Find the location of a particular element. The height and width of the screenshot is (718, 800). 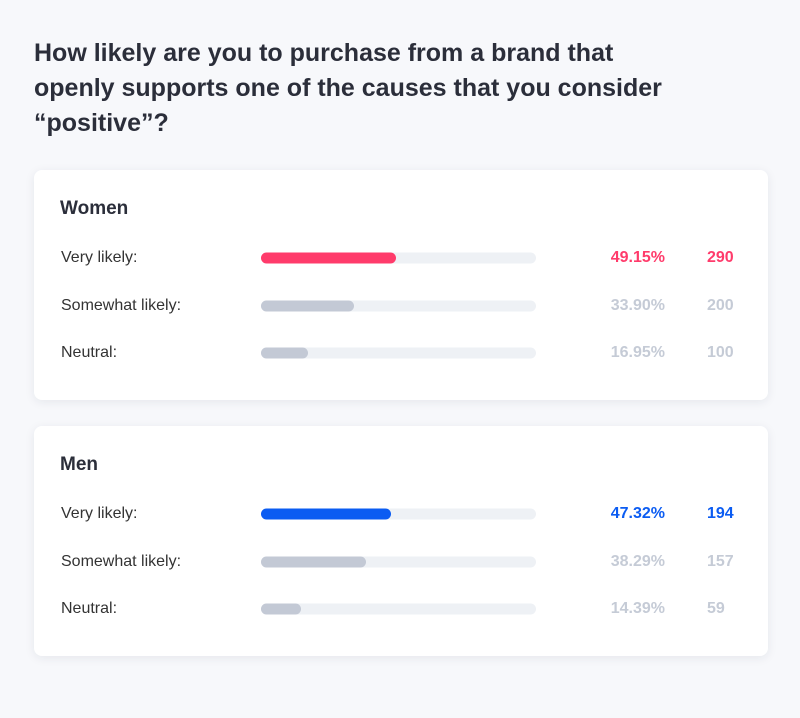

card-title: Women is located at coordinates (94, 208).